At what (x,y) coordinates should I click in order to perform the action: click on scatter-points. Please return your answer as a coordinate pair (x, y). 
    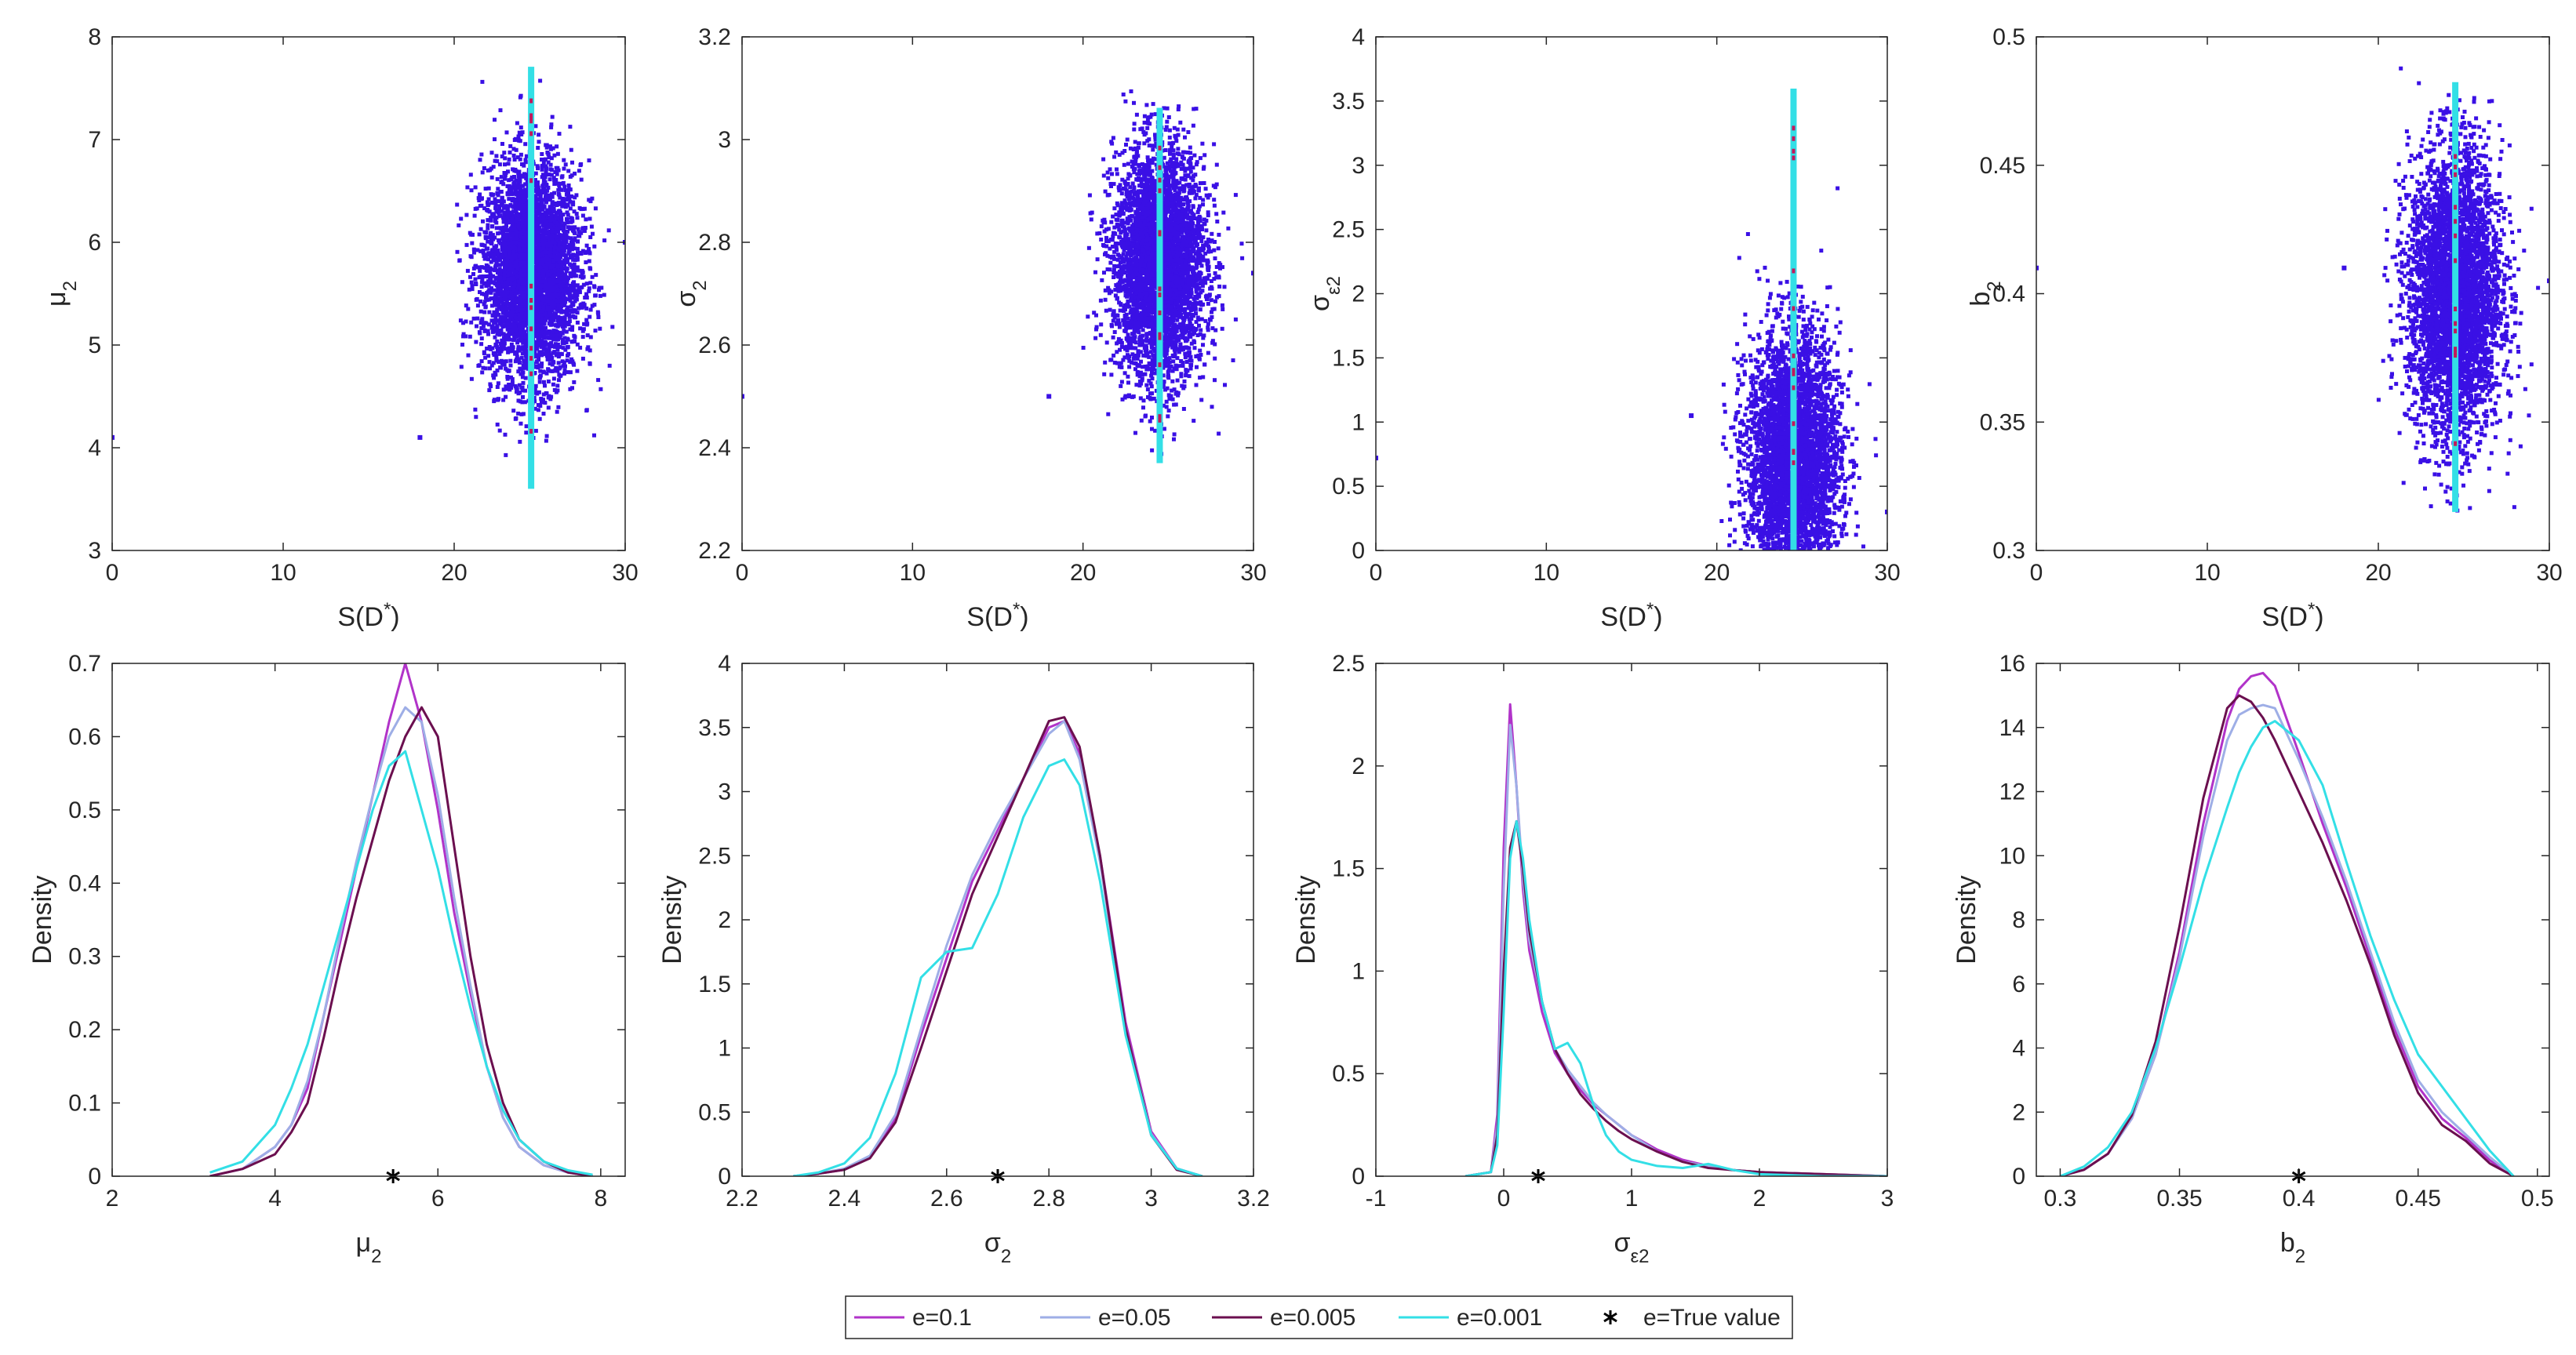
    Looking at the image, I should click on (997, 272).